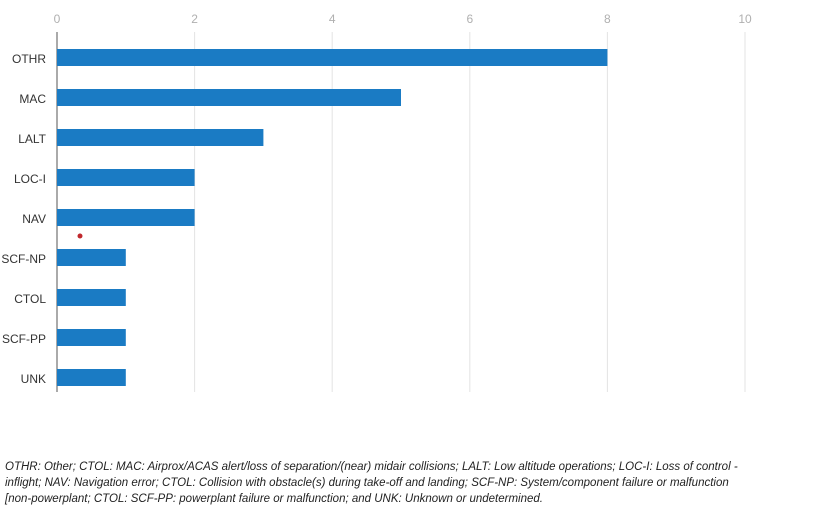 The height and width of the screenshot is (515, 840). What do you see at coordinates (24, 339) in the screenshot?
I see `y-tick-label: SCF-PP` at bounding box center [24, 339].